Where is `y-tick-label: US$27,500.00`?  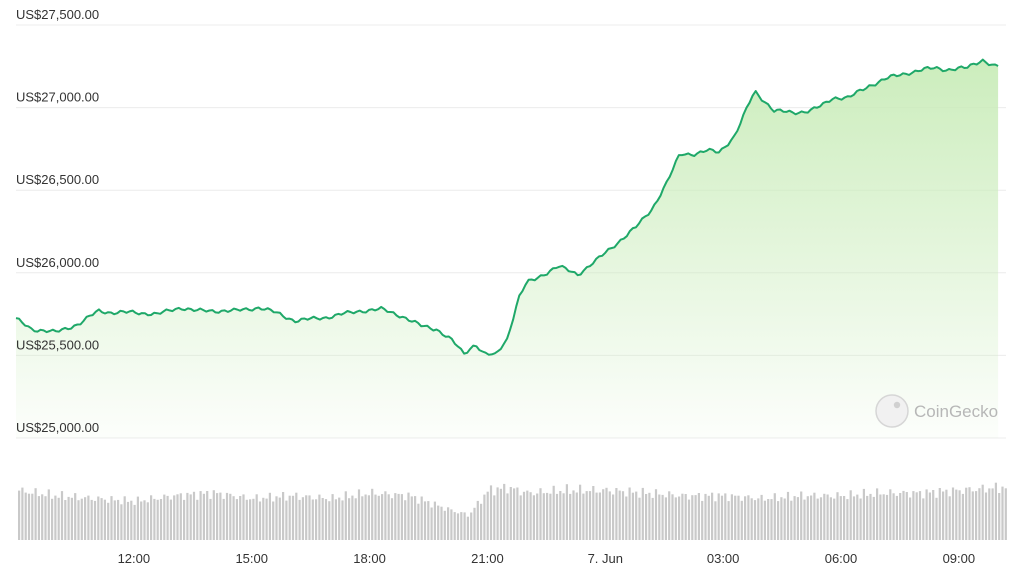
y-tick-label: US$27,500.00 is located at coordinates (57, 14).